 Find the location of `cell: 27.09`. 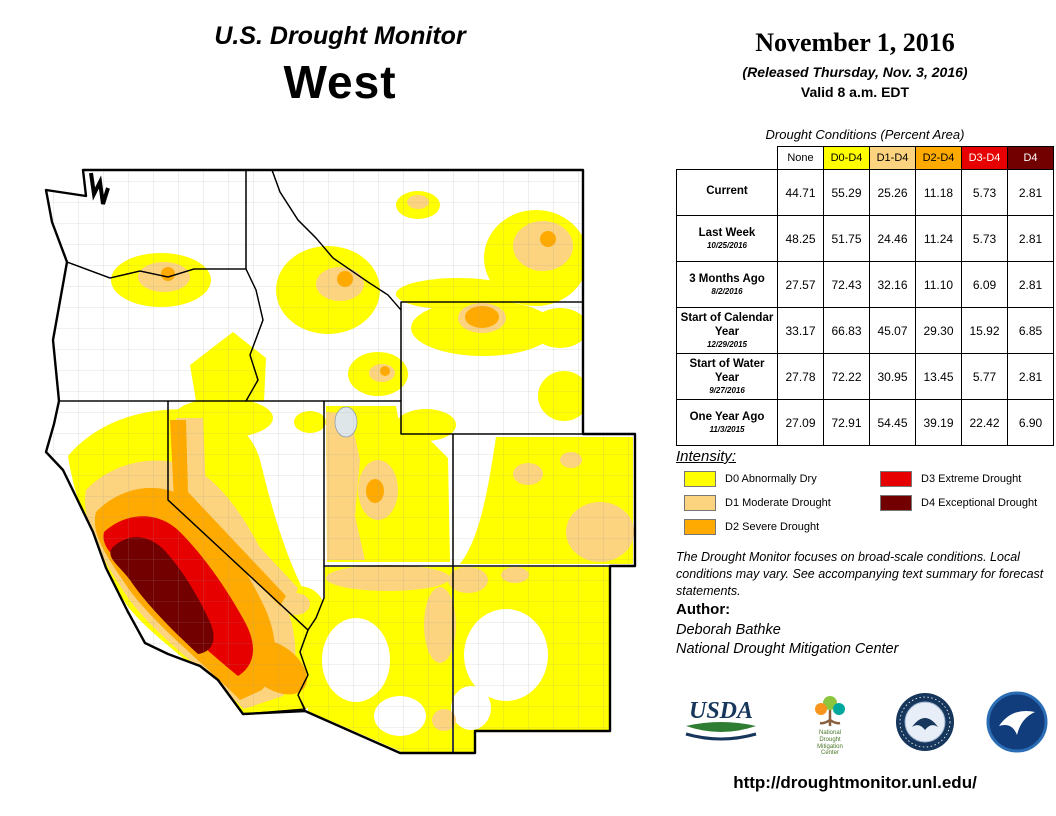

cell: 27.09 is located at coordinates (800, 422).